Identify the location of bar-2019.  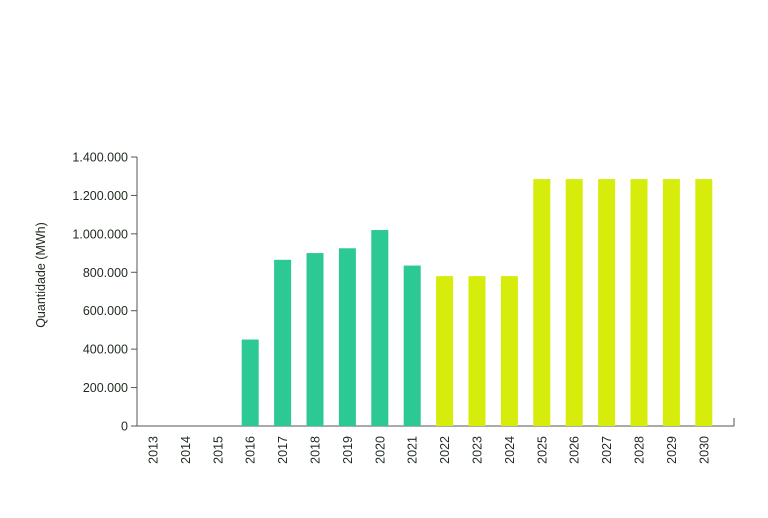
(347, 337).